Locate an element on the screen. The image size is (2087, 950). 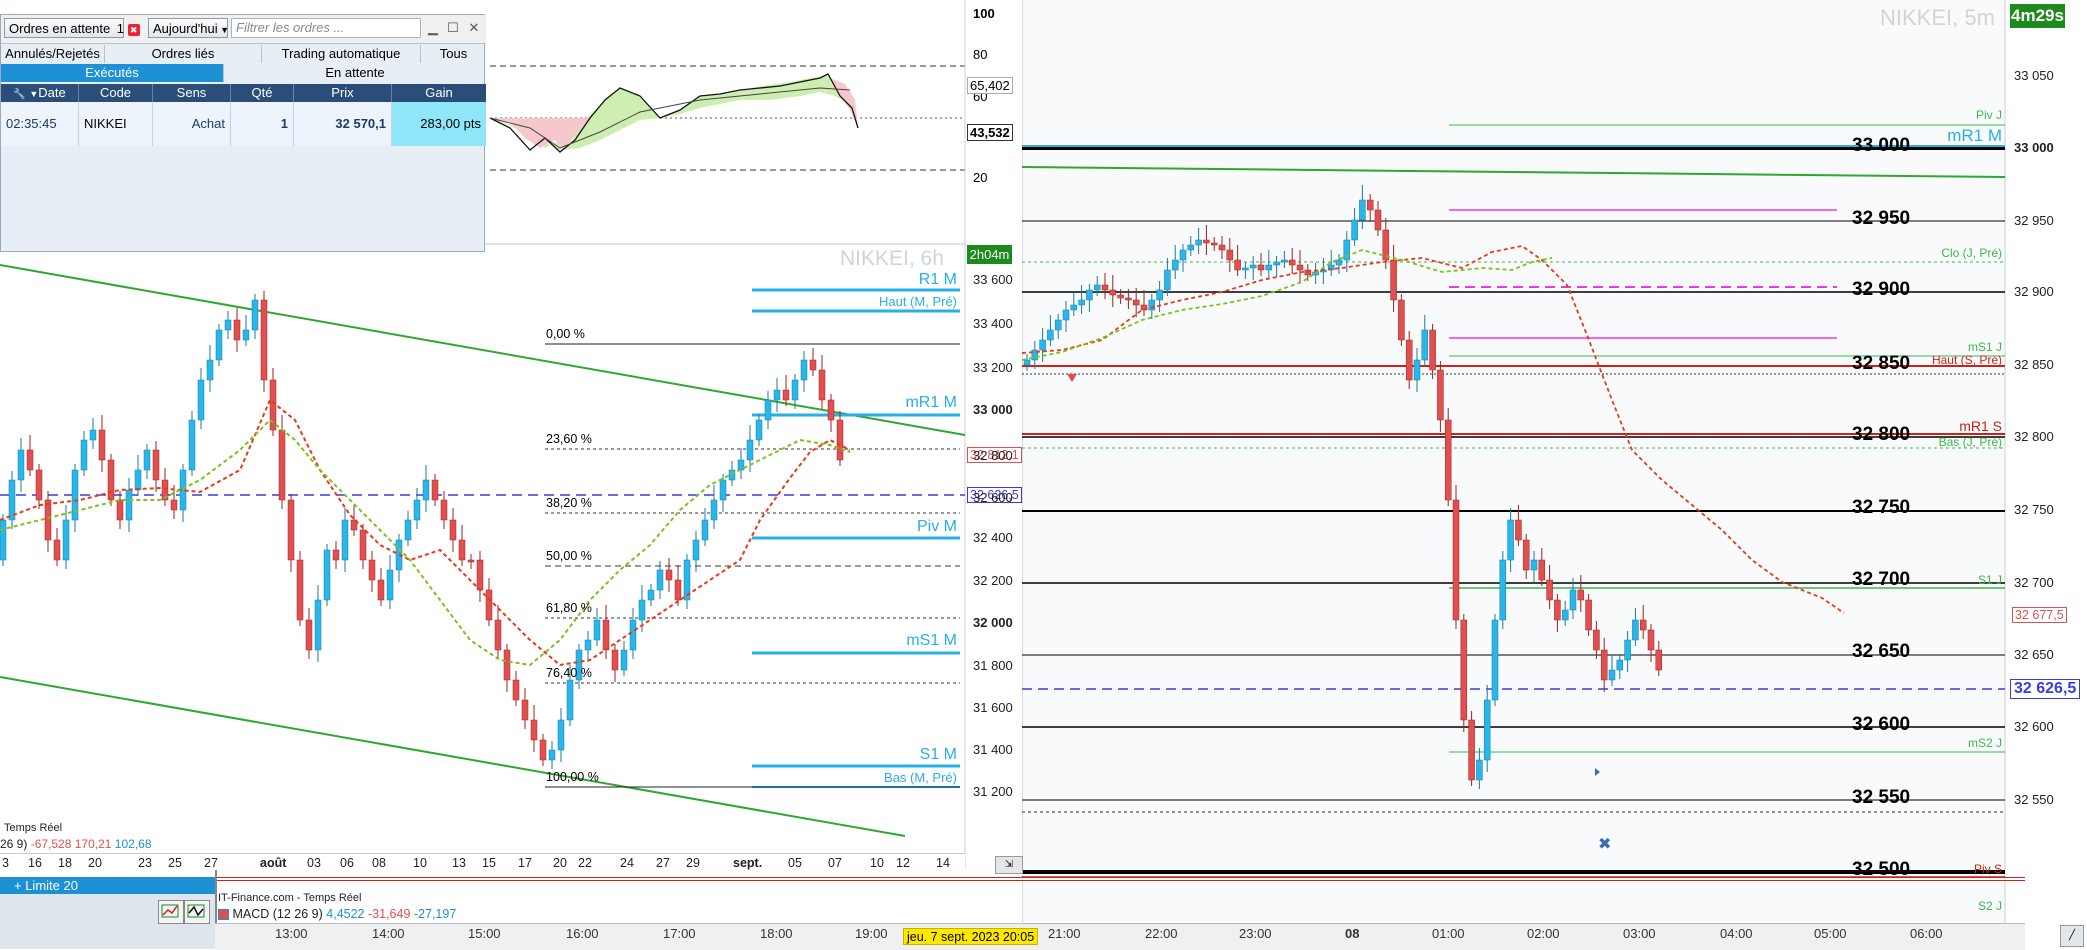
close-badge-icon: ✖ is located at coordinates (133, 29).